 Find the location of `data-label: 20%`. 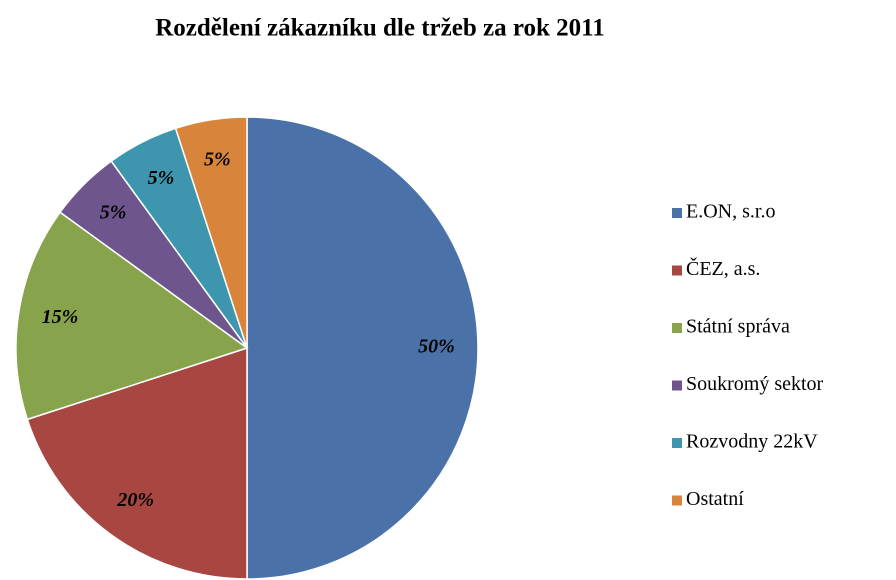

data-label: 20% is located at coordinates (135, 500).